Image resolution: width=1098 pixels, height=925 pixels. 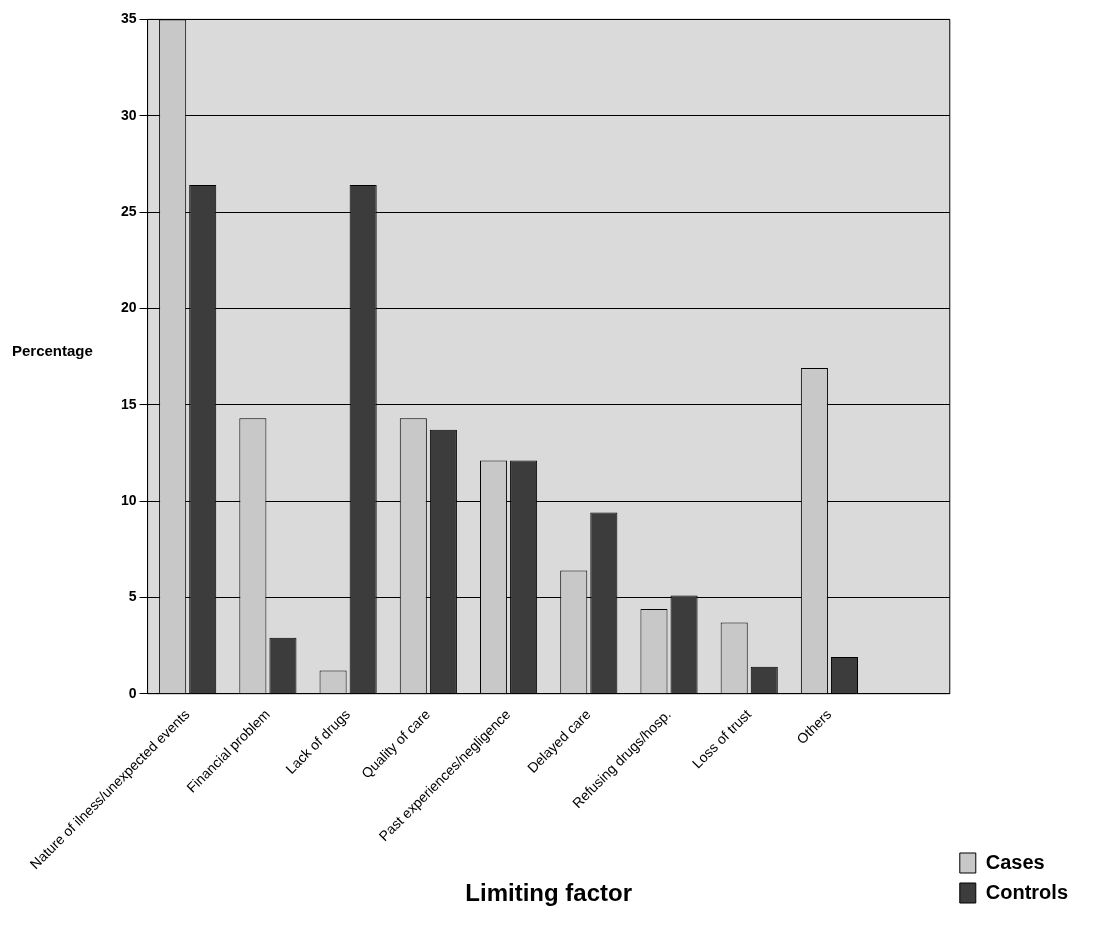 I want to click on y-tick-label: 10, so click(x=128, y=499).